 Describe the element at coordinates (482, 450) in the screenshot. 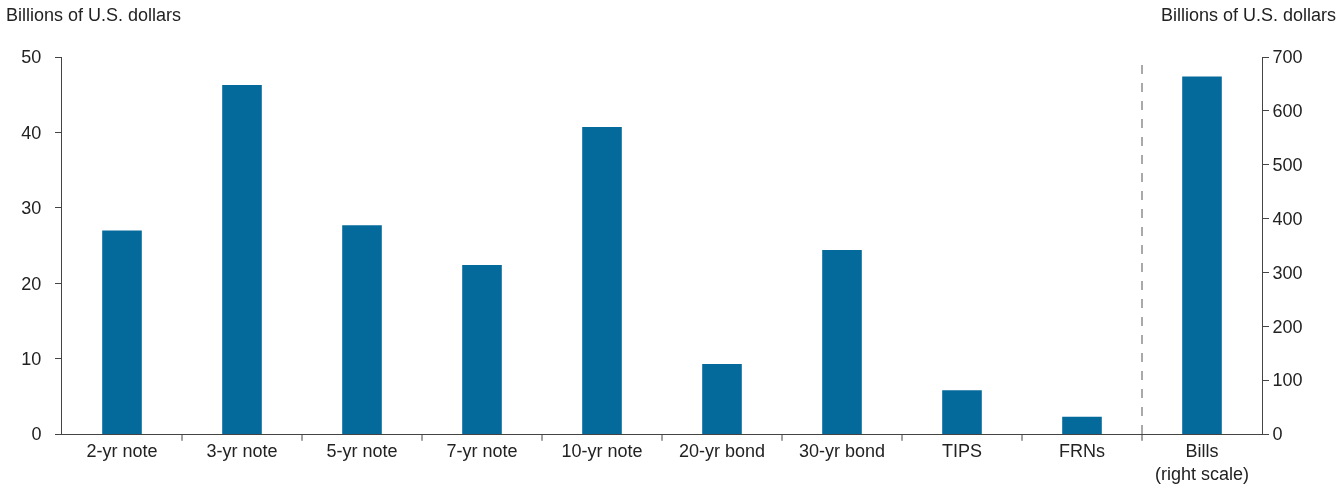

I see `x-tick-label: 7-yr note` at that location.